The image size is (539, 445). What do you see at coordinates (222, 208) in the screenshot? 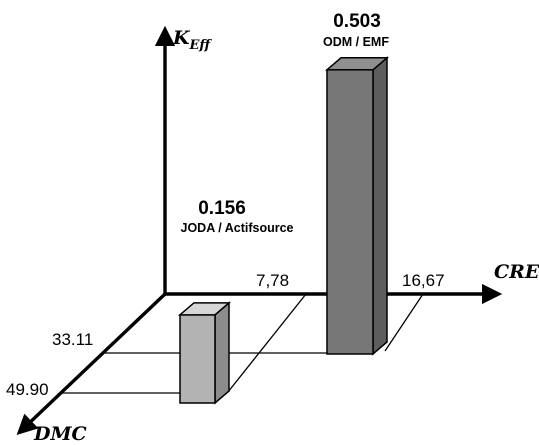
I see `bar-value-label-1: 0.156` at bounding box center [222, 208].